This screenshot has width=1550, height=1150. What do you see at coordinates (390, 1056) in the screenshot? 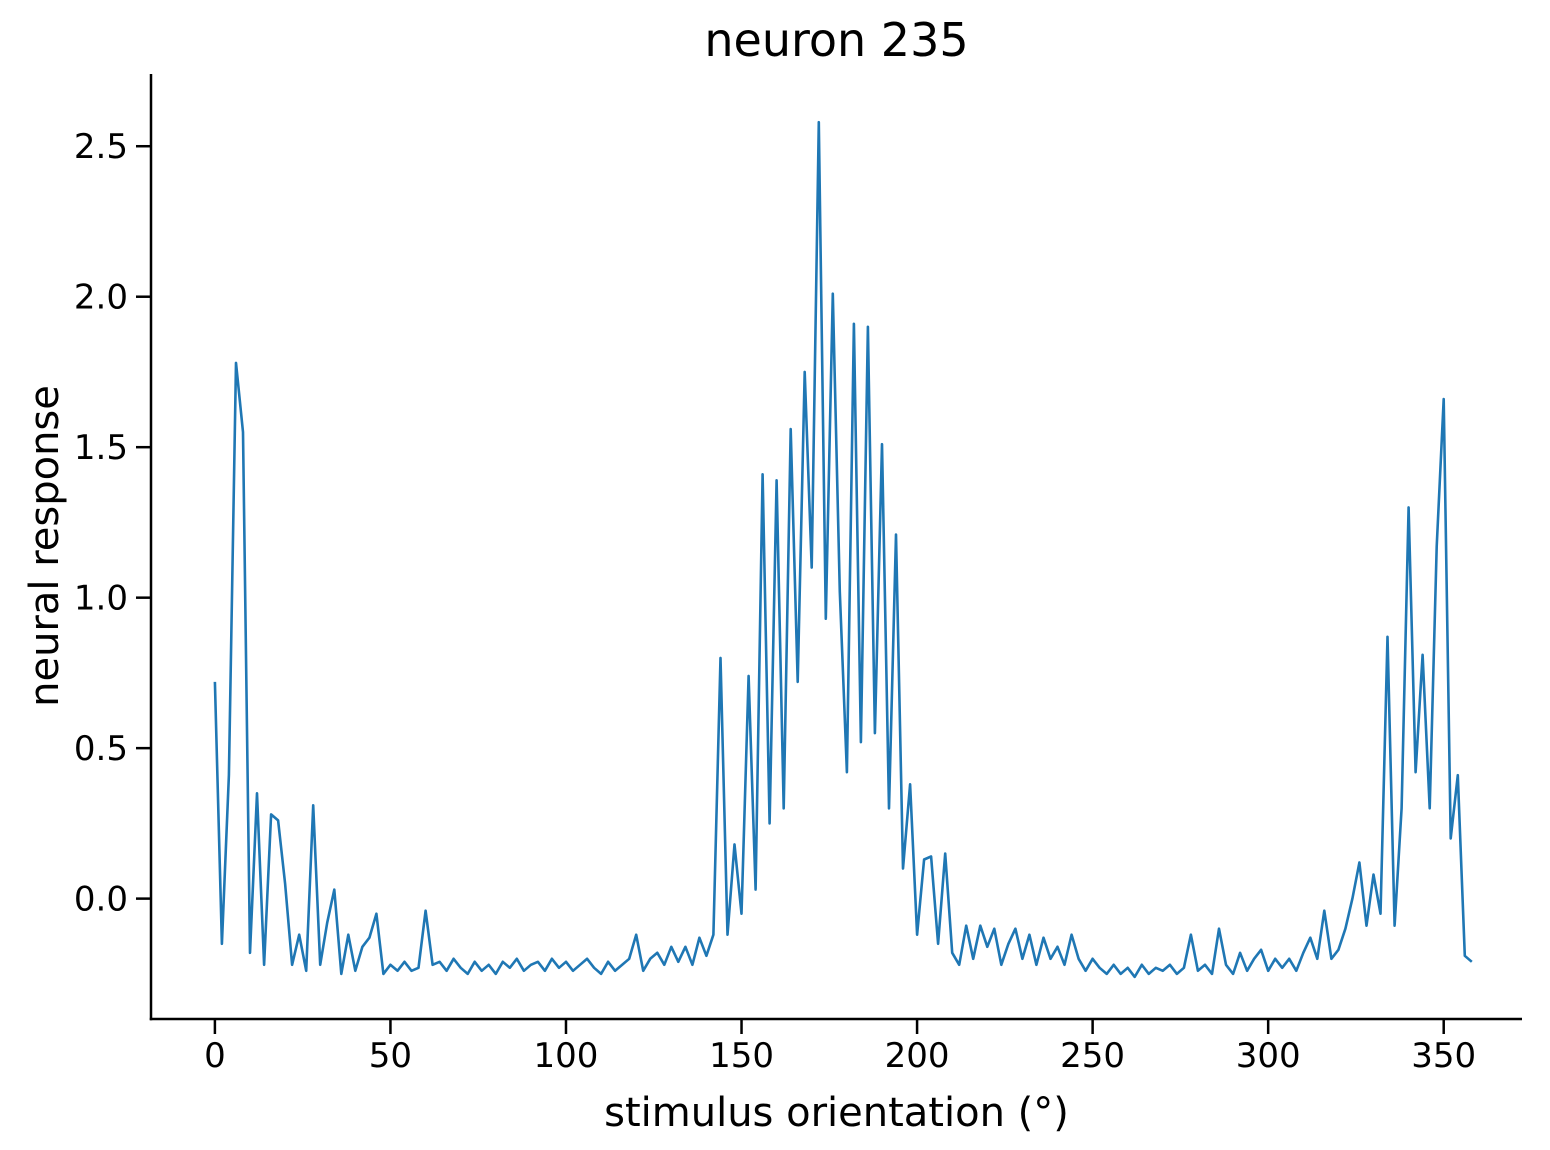
I see `x-axis-tick-label: 50` at bounding box center [390, 1056].